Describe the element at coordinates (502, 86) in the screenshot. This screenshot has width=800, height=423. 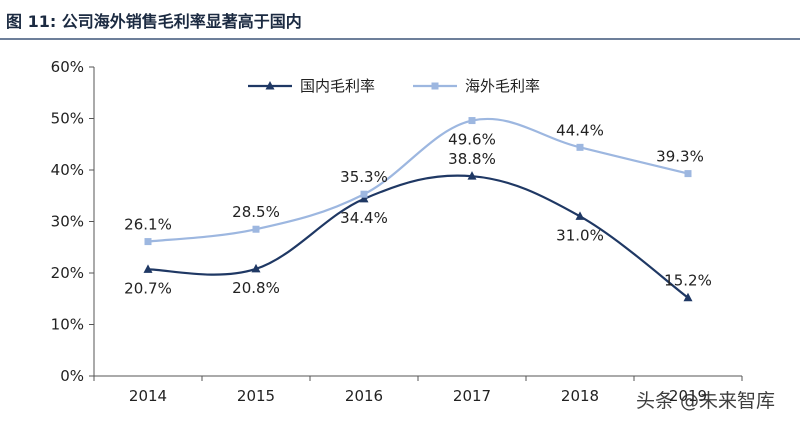
I see `legend-label: 海外毛利率` at that location.